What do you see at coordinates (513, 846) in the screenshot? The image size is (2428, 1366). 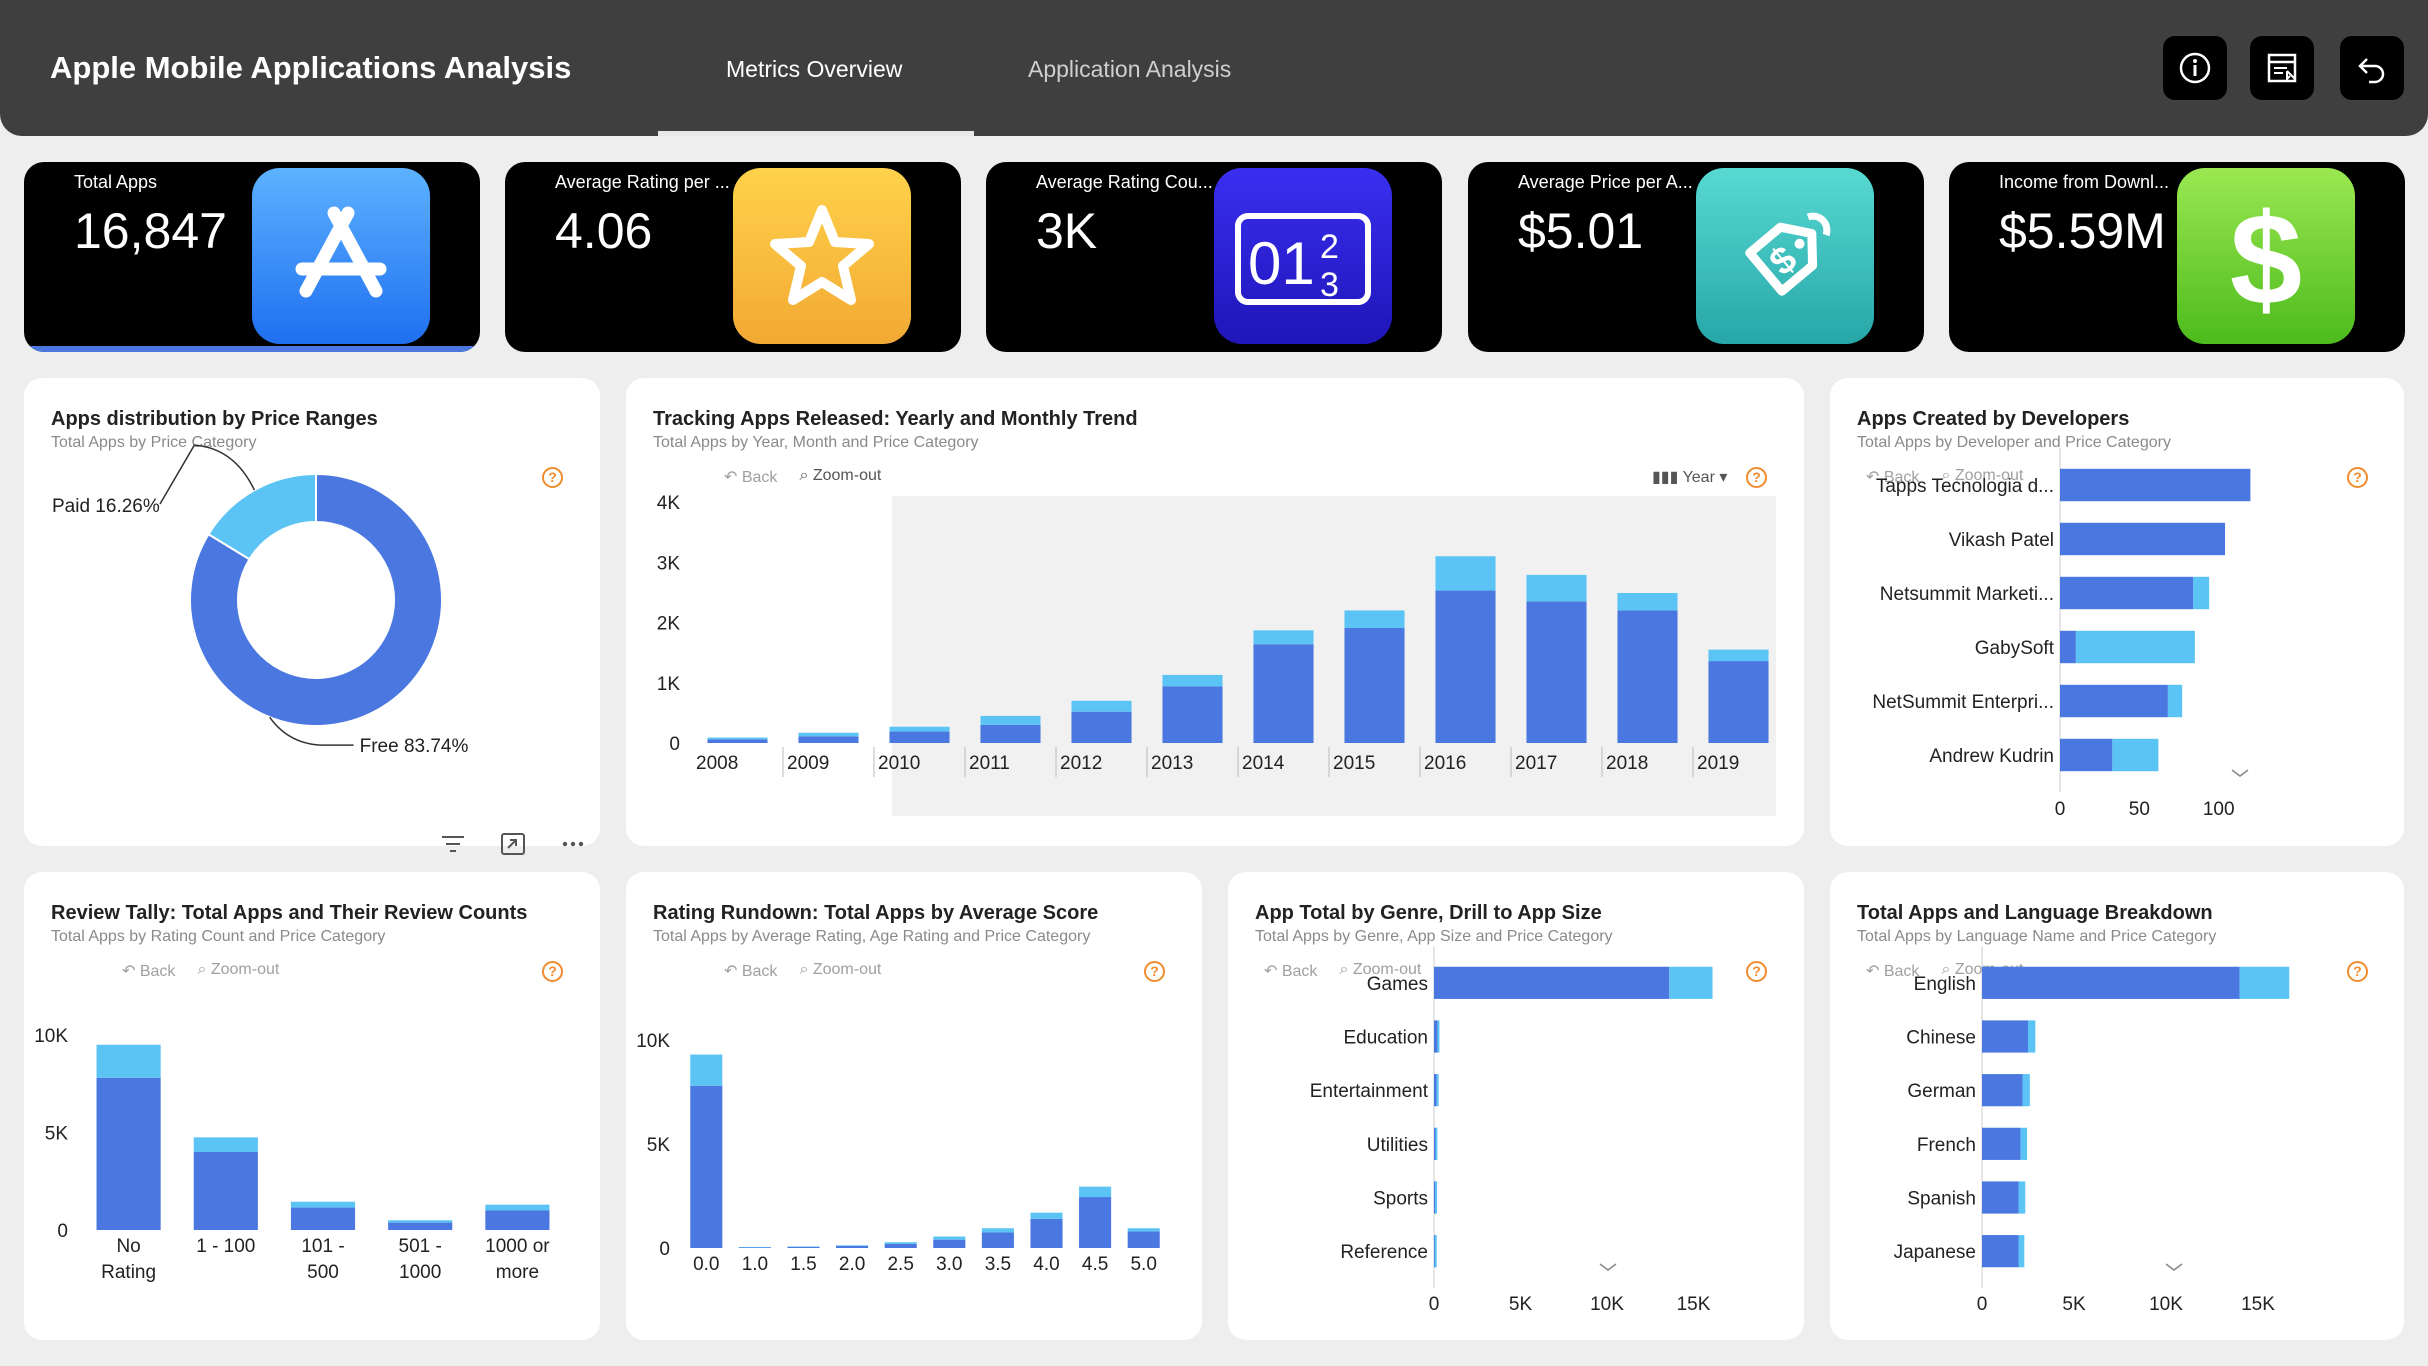 I see `focus-mode-icon` at bounding box center [513, 846].